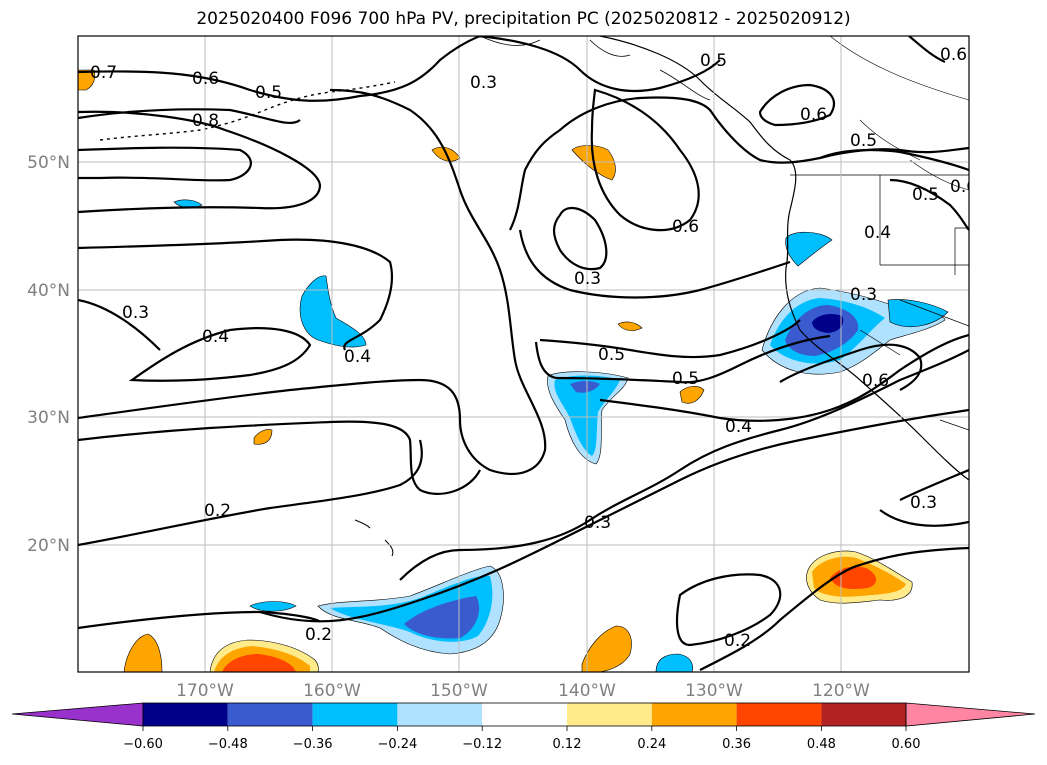 The image size is (1047, 765). I want to click on colorbar-tick-label: 0.12, so click(567, 744).